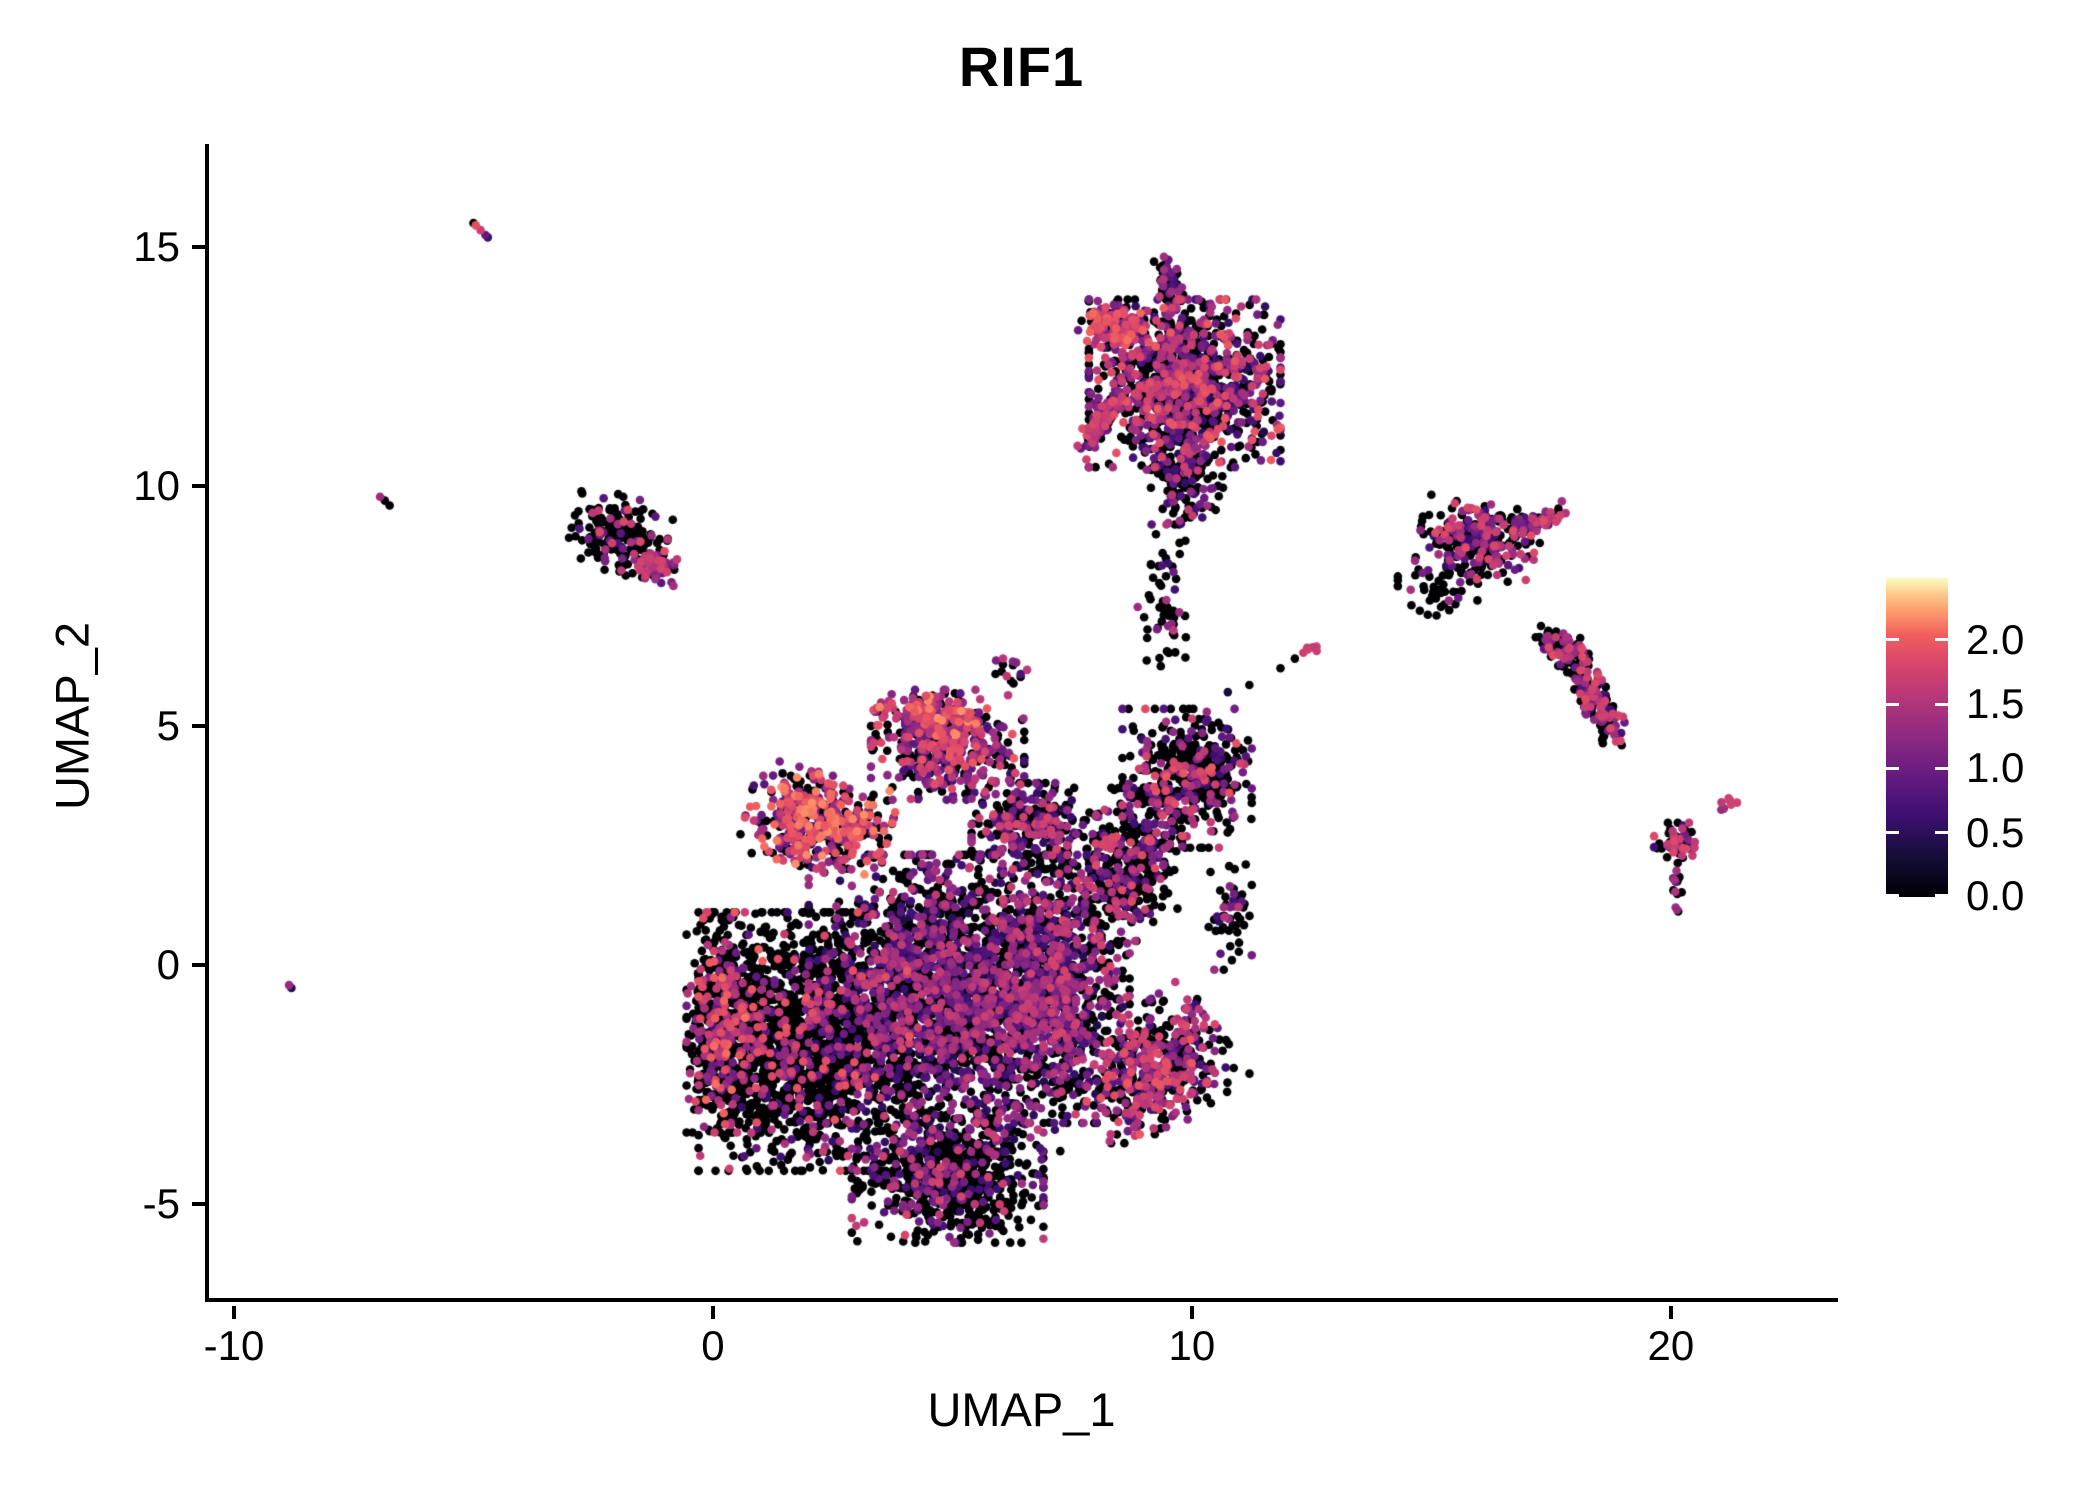  I want to click on colorbar-tick-label: 2.0, so click(1995, 639).